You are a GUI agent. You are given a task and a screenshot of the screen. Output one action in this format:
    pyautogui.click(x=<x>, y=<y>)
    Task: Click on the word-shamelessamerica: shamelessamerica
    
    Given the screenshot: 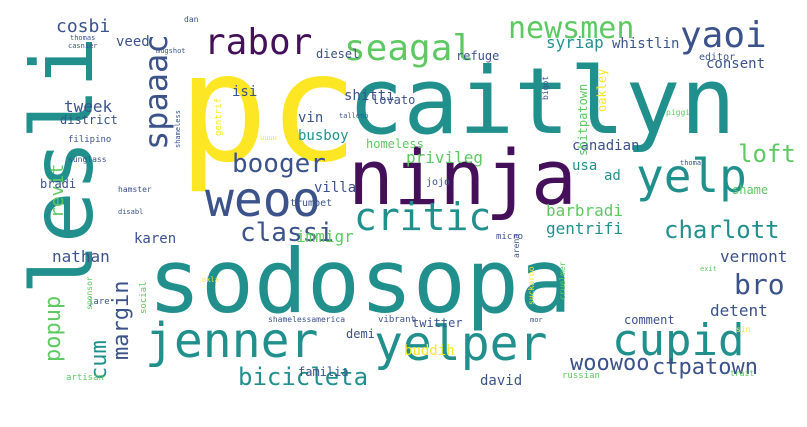 What is the action you would take?
    pyautogui.click(x=306, y=319)
    